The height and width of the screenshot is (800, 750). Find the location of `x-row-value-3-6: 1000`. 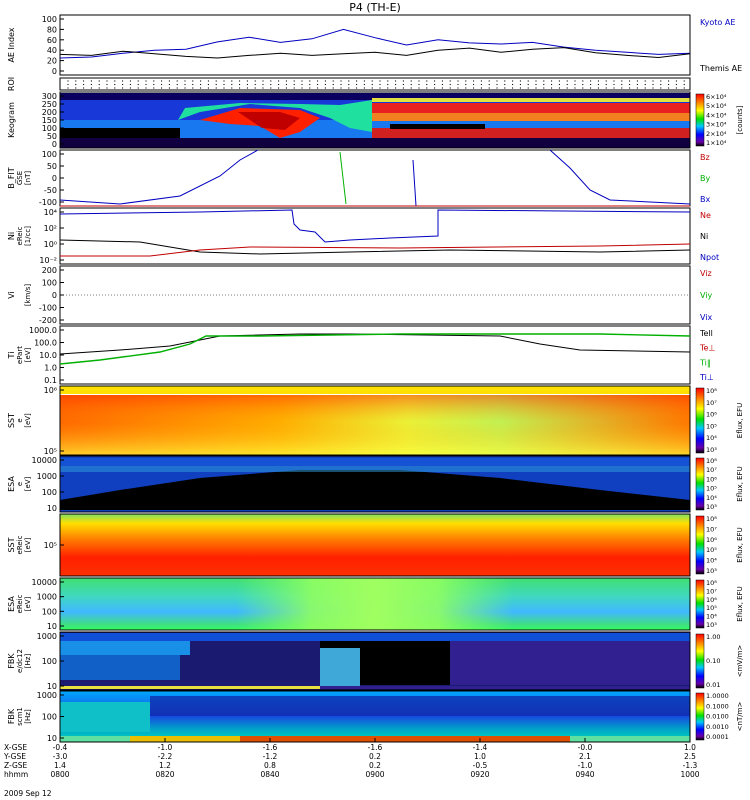

x-row-value-3-6: 1000 is located at coordinates (689, 774).